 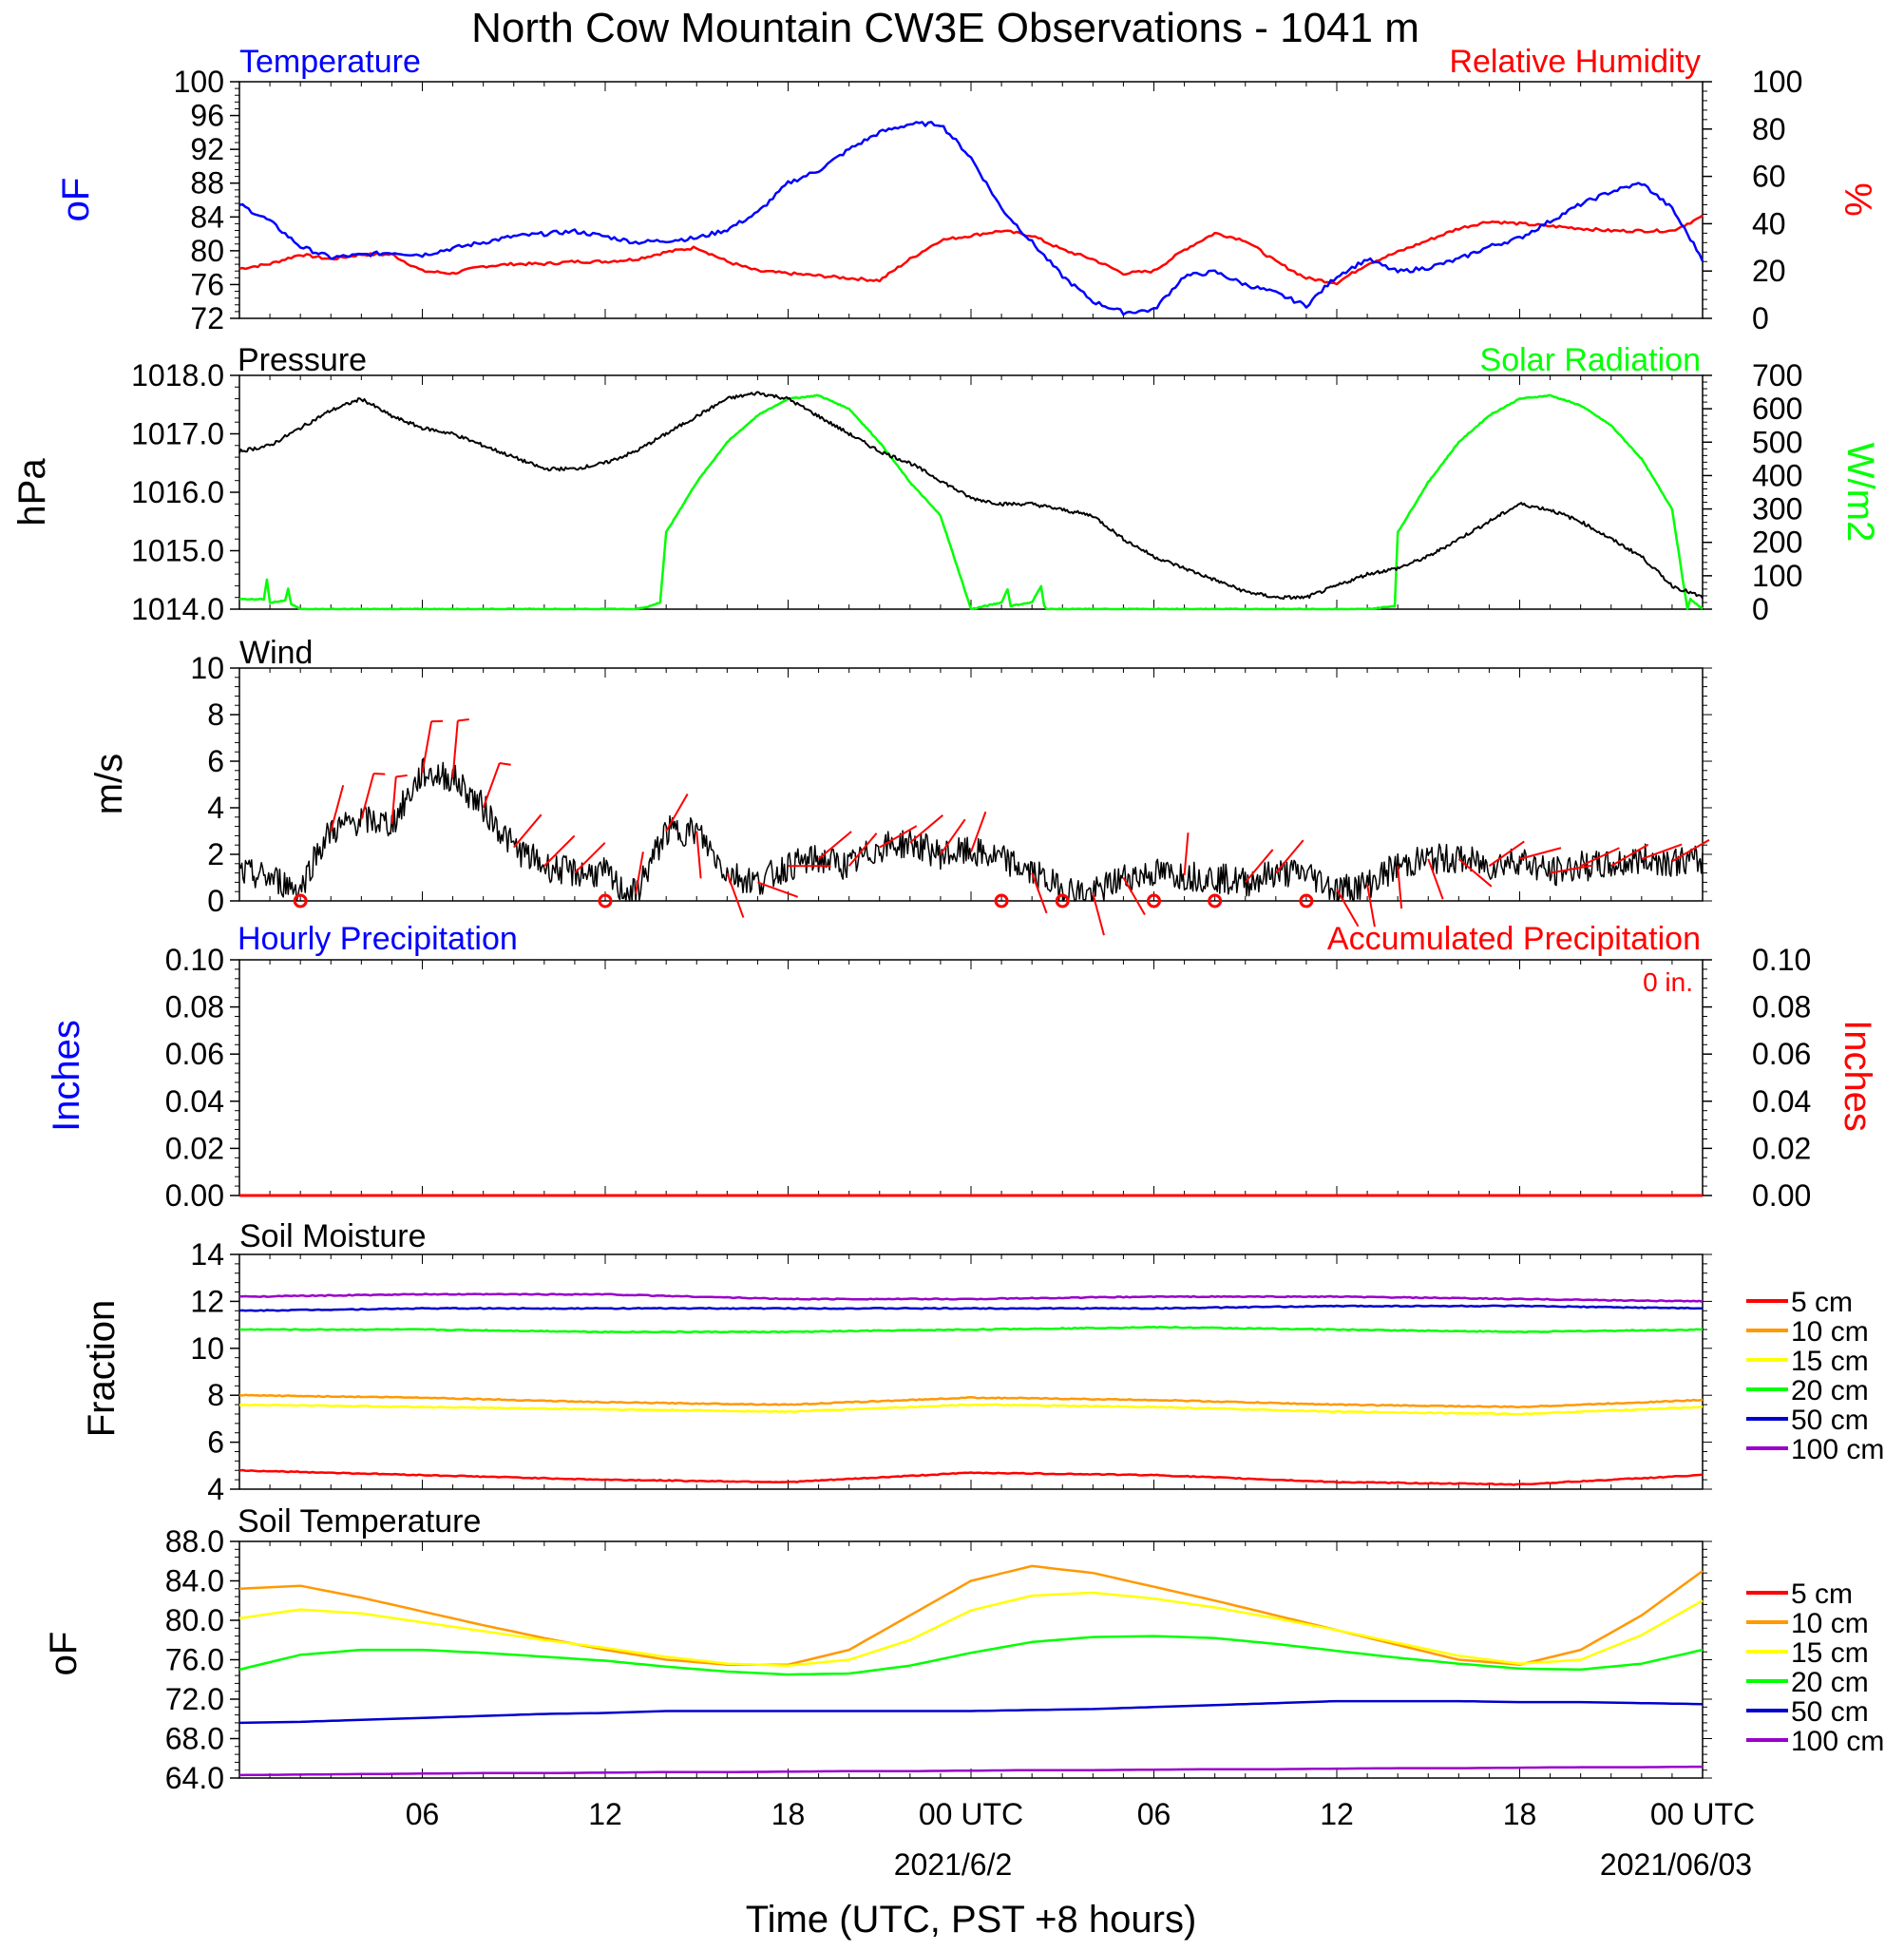 I want to click on wind-speed-line, so click(x=971, y=829).